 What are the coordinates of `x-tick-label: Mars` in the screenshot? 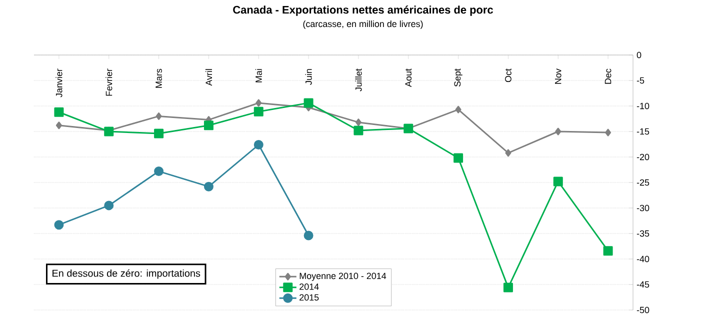 It's located at (159, 78).